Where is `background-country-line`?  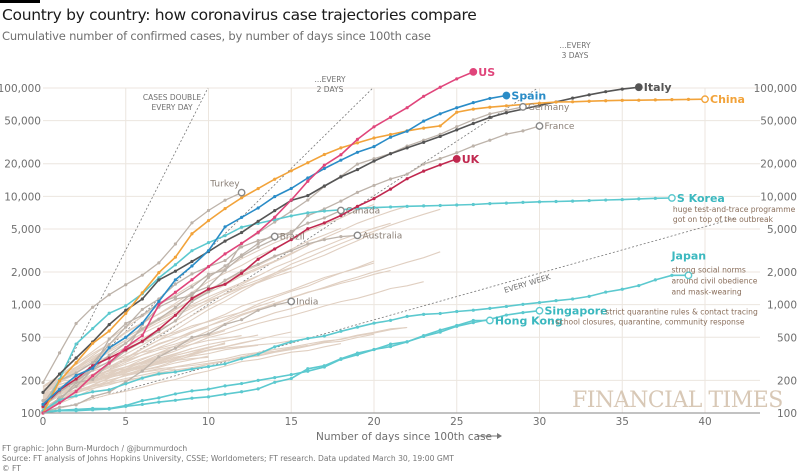 background-country-line is located at coordinates (134, 361).